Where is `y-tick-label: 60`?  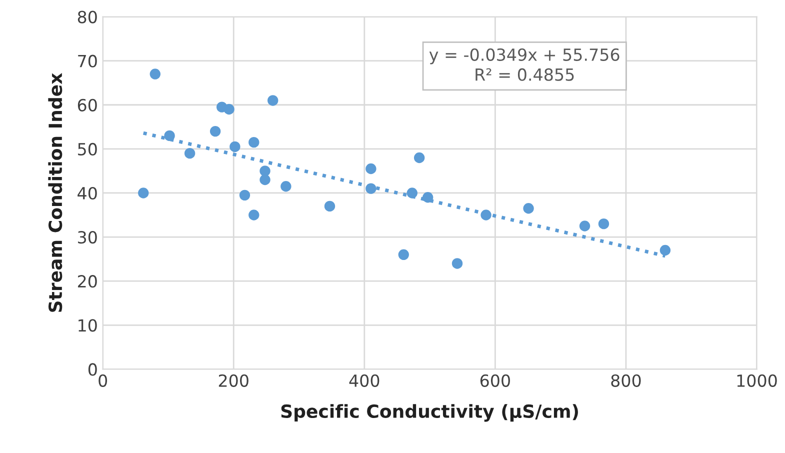 y-tick-label: 60 is located at coordinates (87, 105).